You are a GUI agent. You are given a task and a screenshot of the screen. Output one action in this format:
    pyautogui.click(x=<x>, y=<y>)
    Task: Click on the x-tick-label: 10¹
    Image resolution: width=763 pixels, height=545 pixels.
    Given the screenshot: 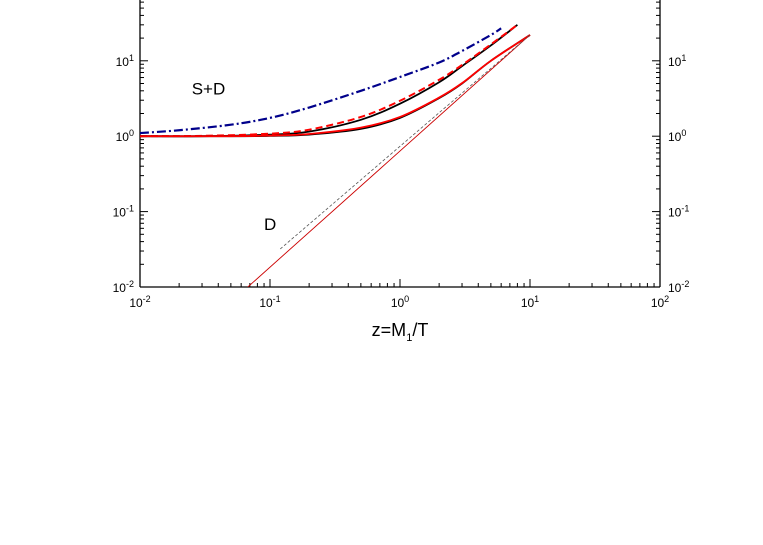 What is the action you would take?
    pyautogui.click(x=530, y=302)
    